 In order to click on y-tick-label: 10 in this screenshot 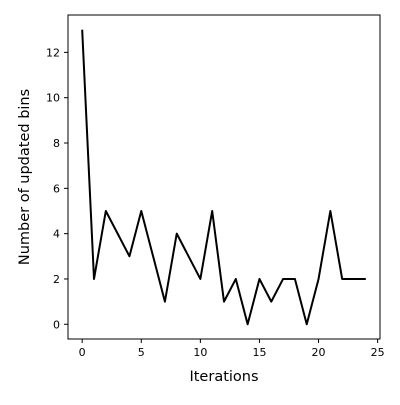, I will do `click(53, 98)`.